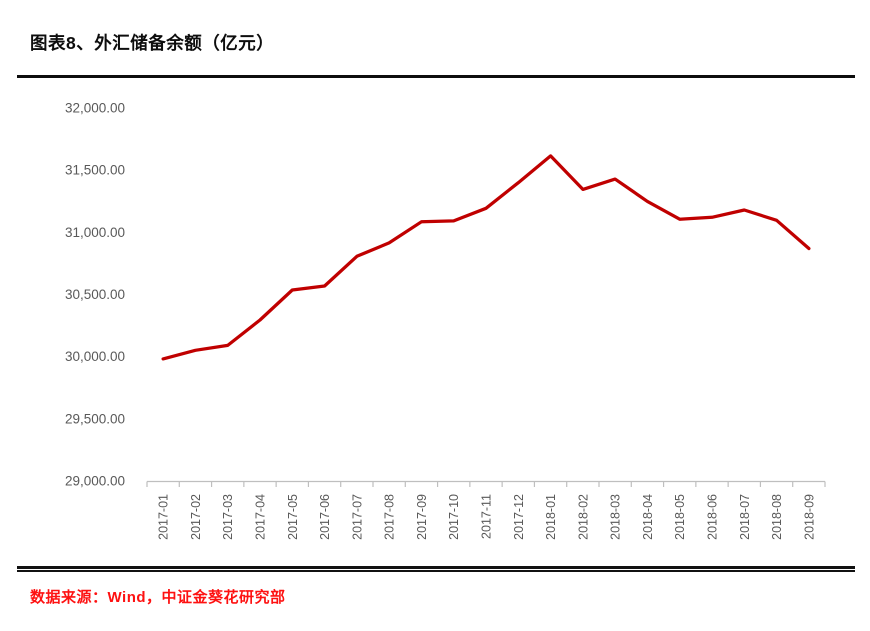  I want to click on x-axis-tick-label: 2018-04, so click(648, 517).